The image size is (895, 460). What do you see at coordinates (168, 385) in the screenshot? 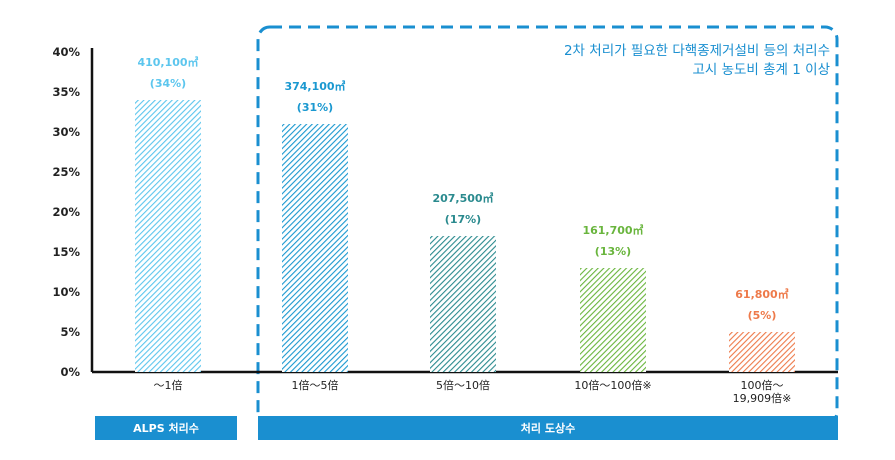
I see `x-category-label: ～1倍` at bounding box center [168, 385].